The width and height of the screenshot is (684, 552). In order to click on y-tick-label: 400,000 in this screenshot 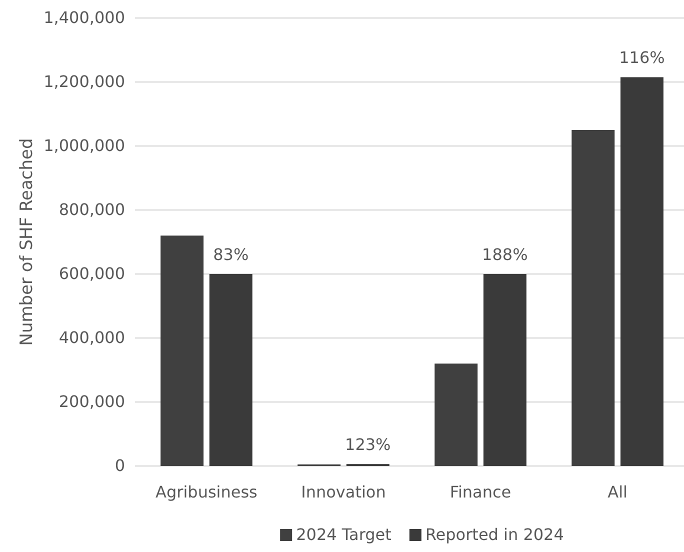, I will do `click(91, 338)`.